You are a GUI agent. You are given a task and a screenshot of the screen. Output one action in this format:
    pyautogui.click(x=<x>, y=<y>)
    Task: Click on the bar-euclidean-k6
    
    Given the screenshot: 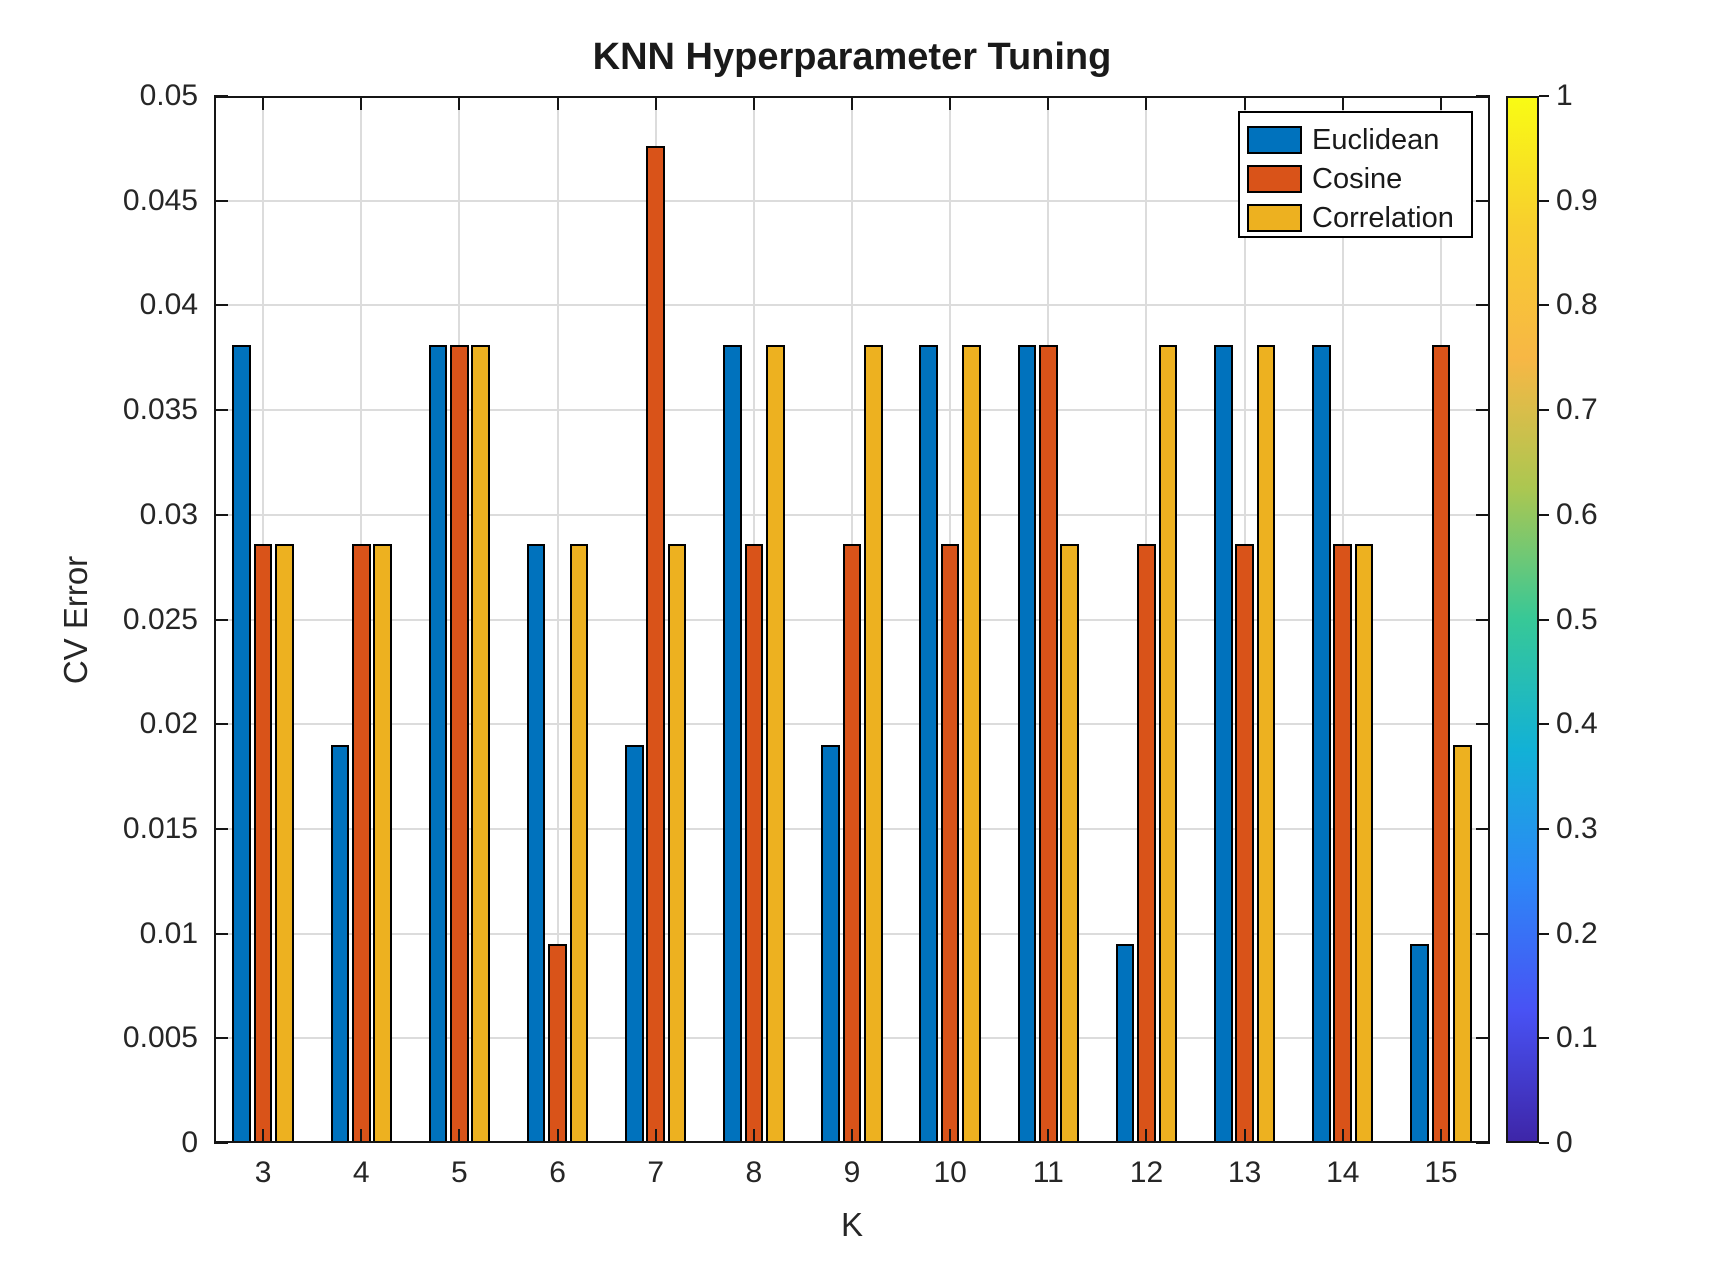 What is the action you would take?
    pyautogui.click(x=536, y=843)
    